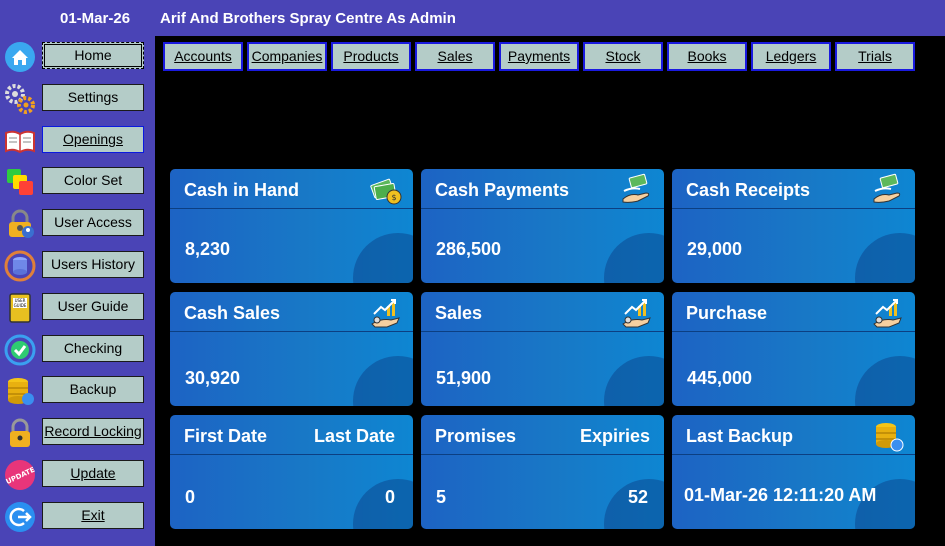 The width and height of the screenshot is (945, 546). I want to click on promises-card: Promises Expiries 5 52, so click(542, 472).